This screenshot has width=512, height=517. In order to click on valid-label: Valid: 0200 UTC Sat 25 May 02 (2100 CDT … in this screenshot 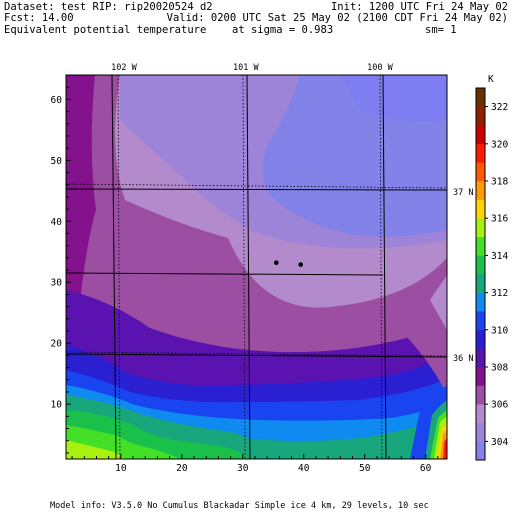, I will do `click(337, 18)`.